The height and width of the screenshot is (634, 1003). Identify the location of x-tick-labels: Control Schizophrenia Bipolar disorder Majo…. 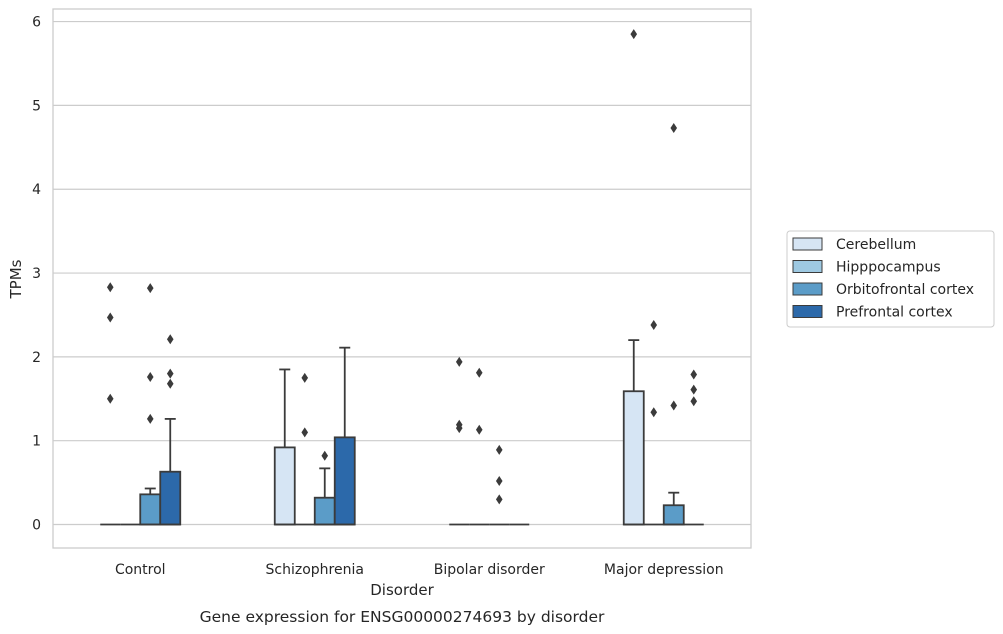
(419, 570).